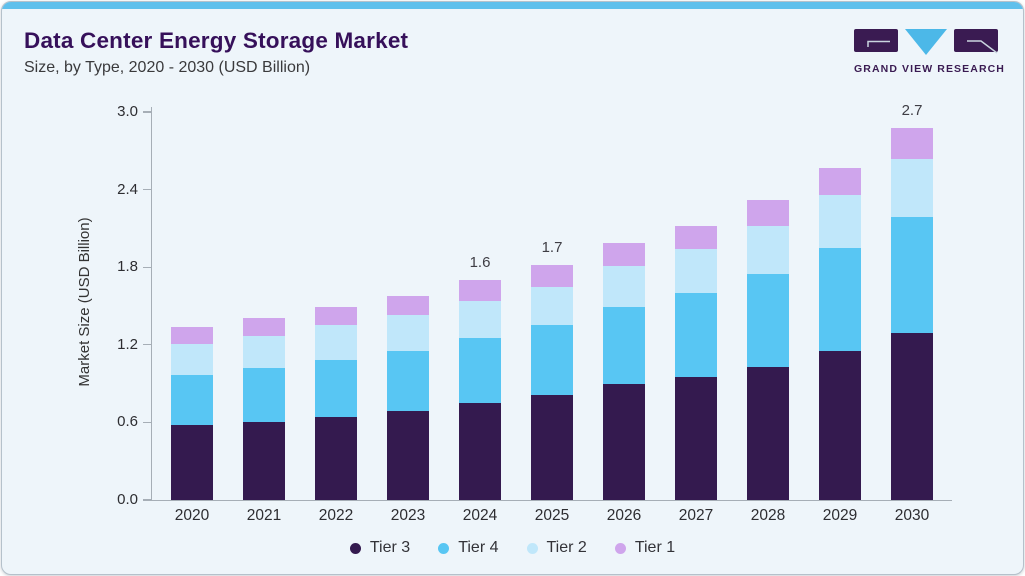 This screenshot has width=1025, height=576. Describe the element at coordinates (84, 302) in the screenshot. I see `y-axis-title: Market Size (USD Billion)` at that location.